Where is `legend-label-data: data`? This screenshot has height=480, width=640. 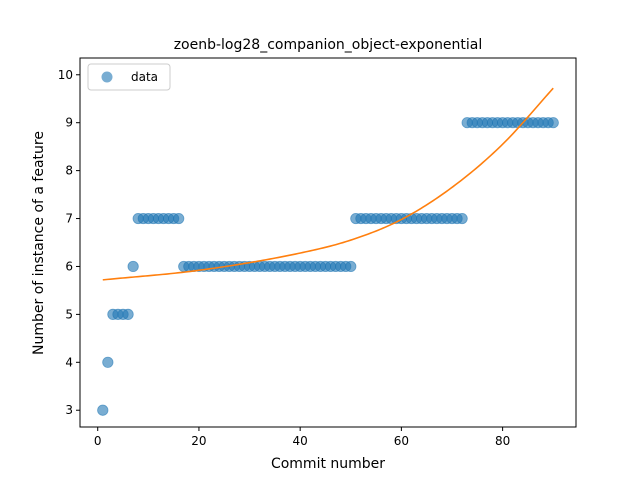 legend-label-data: data is located at coordinates (144, 77).